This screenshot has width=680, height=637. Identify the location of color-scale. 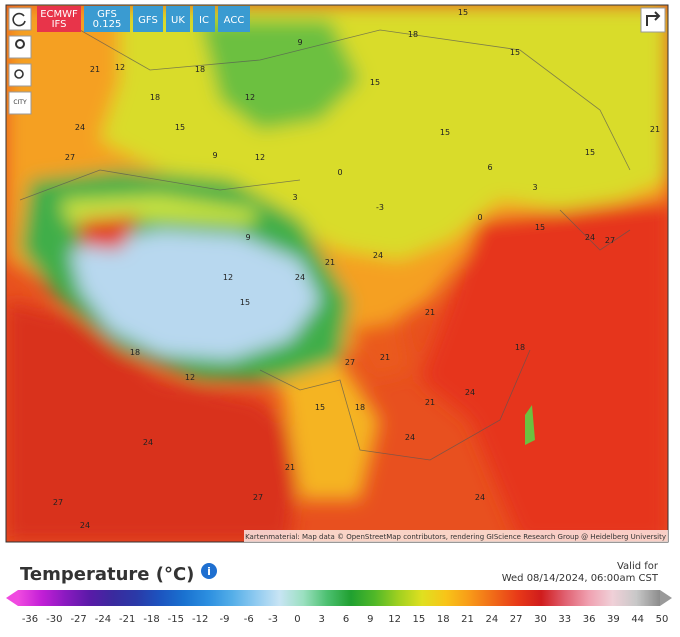
(339, 598).